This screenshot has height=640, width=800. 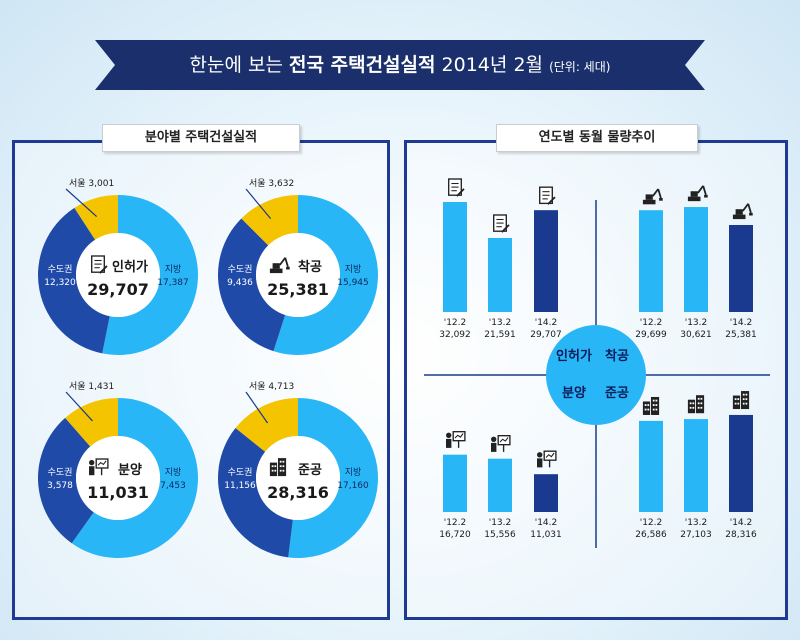 What do you see at coordinates (298, 289) in the screenshot?
I see `donut-total: 25,381` at bounding box center [298, 289].